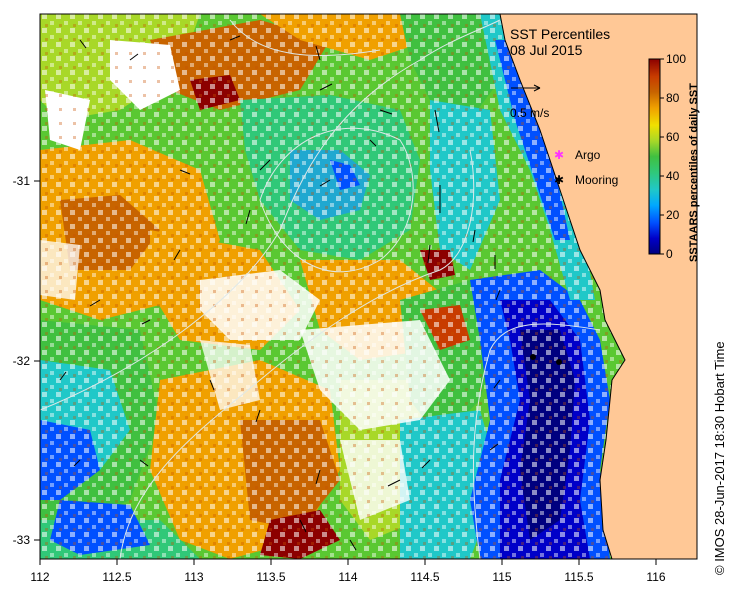 The width and height of the screenshot is (739, 592). Describe the element at coordinates (655, 577) in the screenshot. I see `x-tick-label: 116` at that location.